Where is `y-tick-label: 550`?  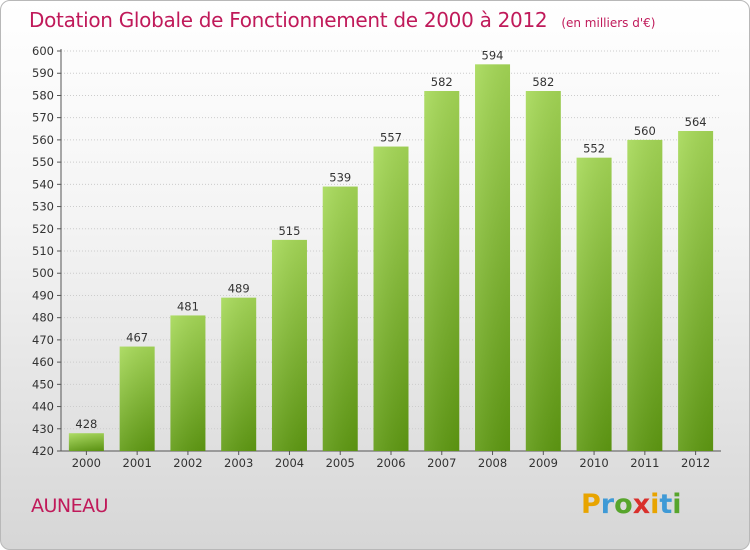
y-tick-label: 550 is located at coordinates (43, 162).